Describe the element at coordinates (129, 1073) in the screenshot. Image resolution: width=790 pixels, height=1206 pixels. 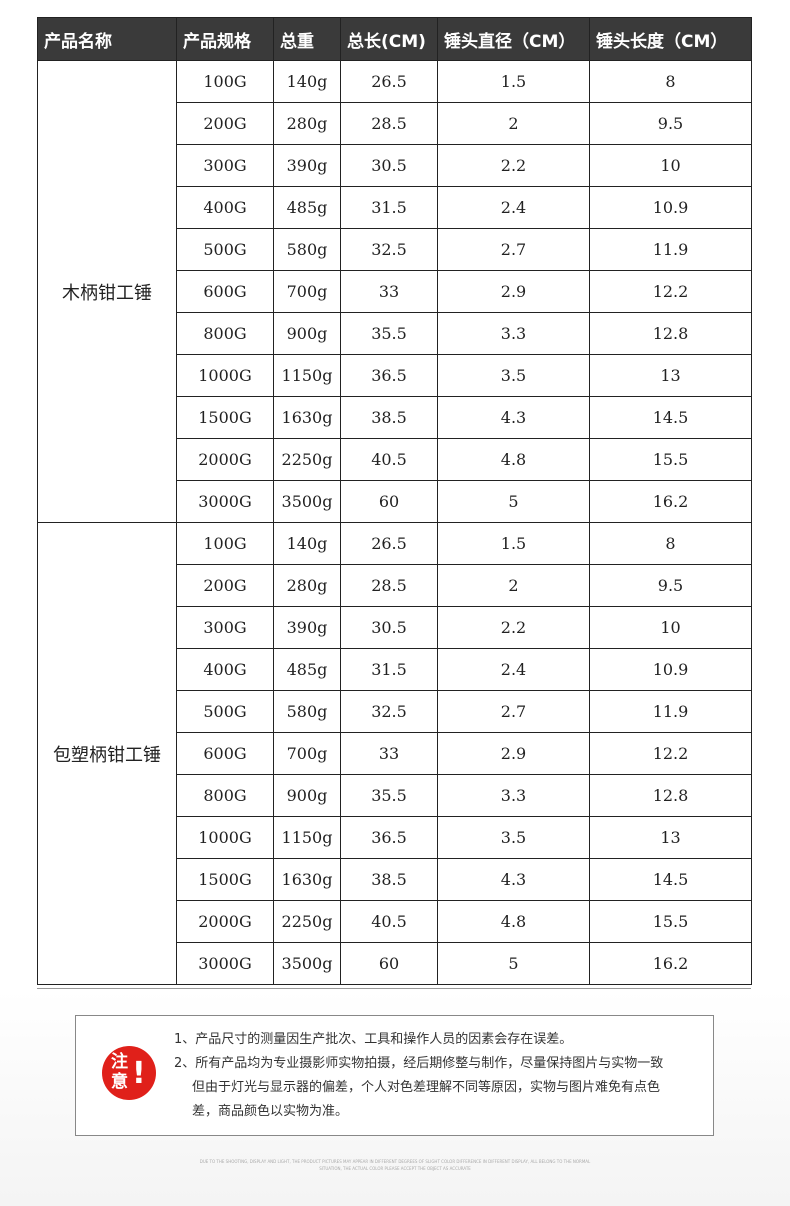
I see `notice-badge: 注意 !` at that location.